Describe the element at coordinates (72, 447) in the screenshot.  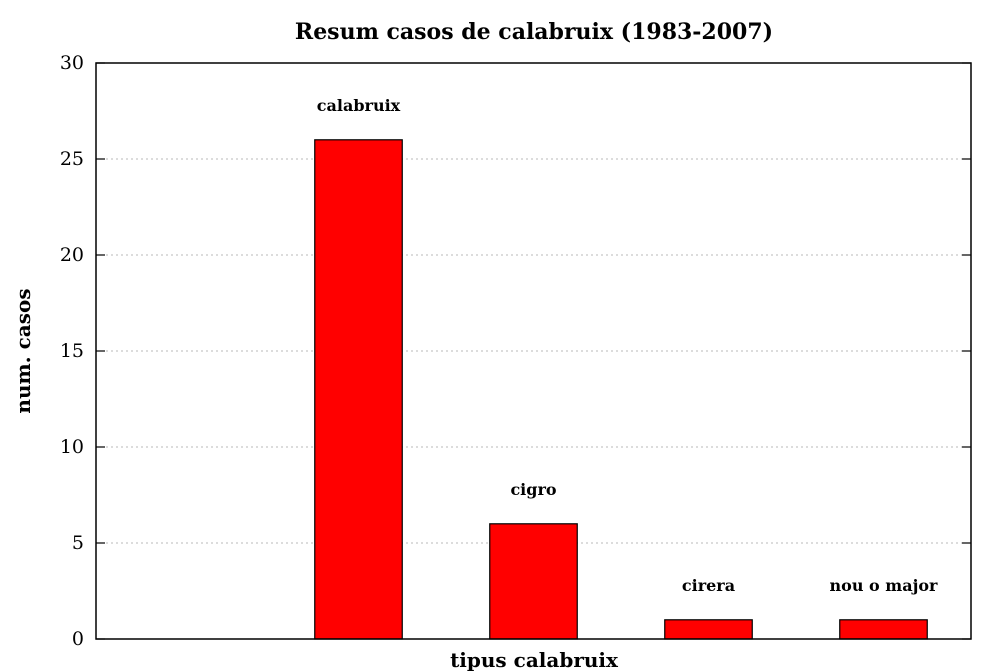
I see `y-tick-label: 10` at that location.